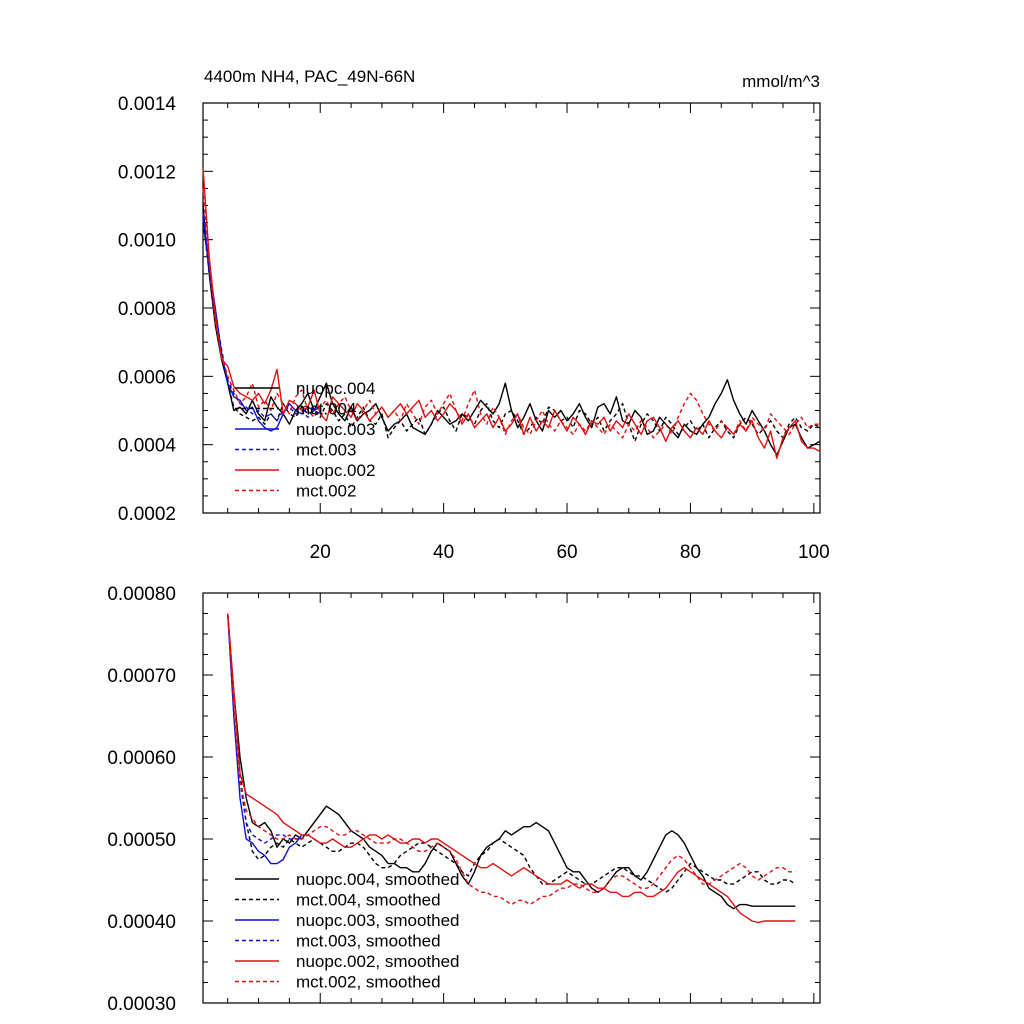  What do you see at coordinates (690, 552) in the screenshot?
I see `top-xtick-label: 80` at bounding box center [690, 552].